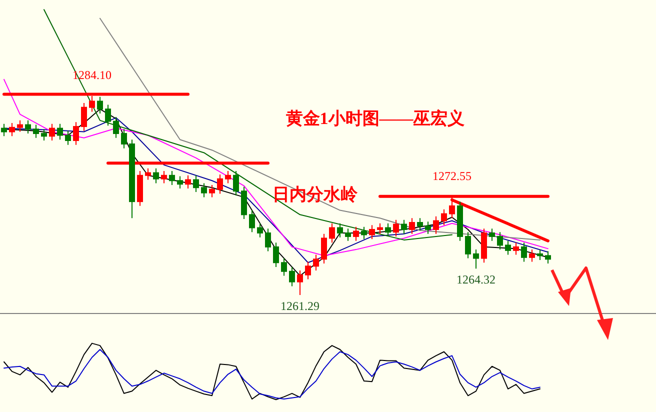 This screenshot has height=412, width=656. I want to click on text: 黄金1小时图——巫宏义, so click(374, 118).